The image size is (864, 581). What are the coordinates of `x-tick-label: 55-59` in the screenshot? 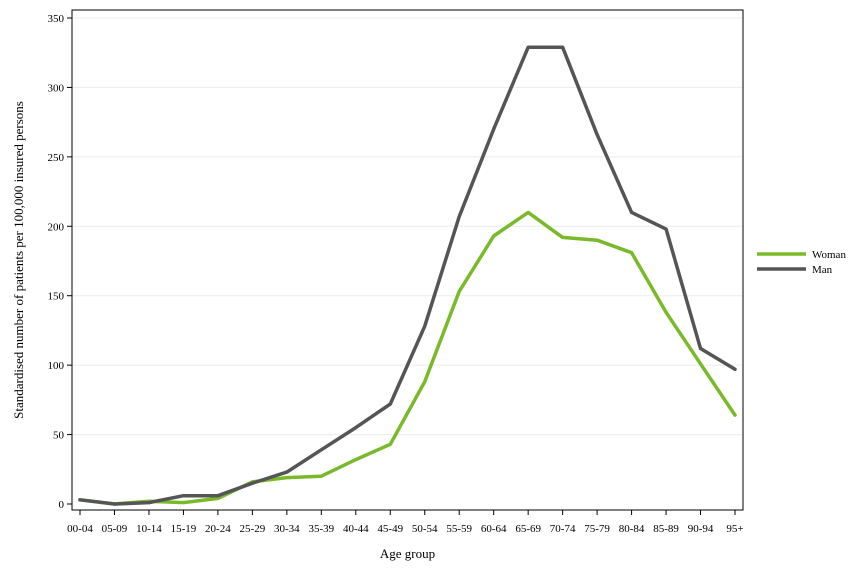 It's located at (459, 529).